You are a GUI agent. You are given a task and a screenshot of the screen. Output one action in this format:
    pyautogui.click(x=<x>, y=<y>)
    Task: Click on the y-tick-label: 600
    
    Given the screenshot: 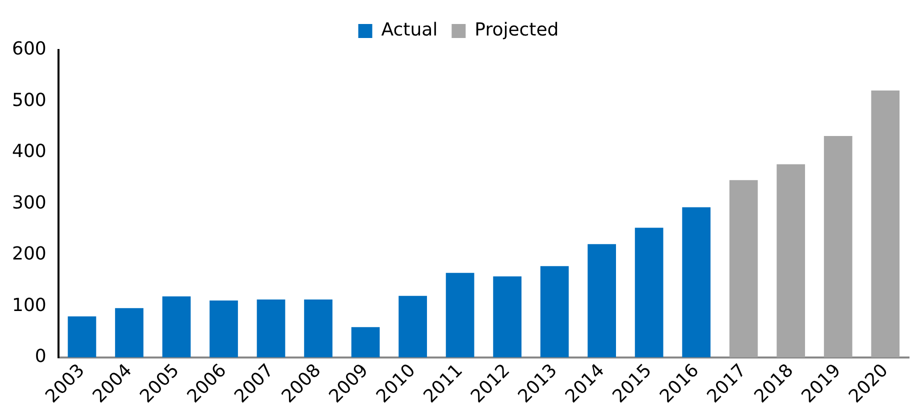 What is the action you would take?
    pyautogui.click(x=29, y=49)
    